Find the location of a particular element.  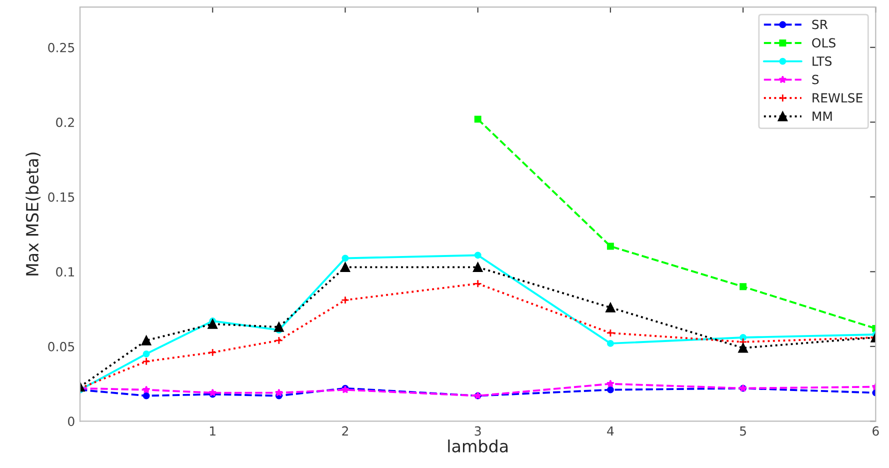

x-axis-title: lambda is located at coordinates (478, 446).